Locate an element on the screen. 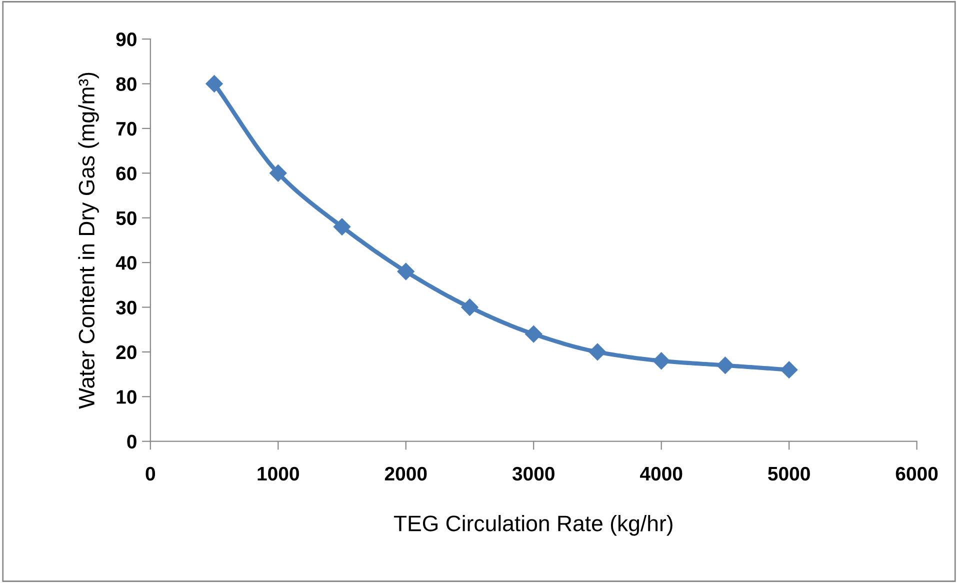  y-tick-label: 0 is located at coordinates (131, 441).